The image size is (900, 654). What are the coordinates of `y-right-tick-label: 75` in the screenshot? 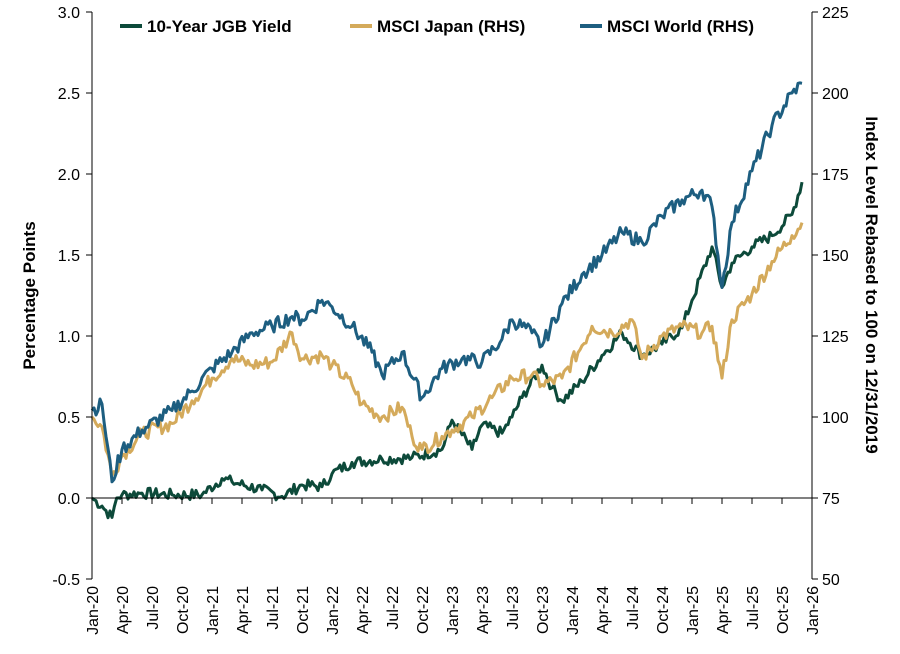 It's located at (831, 499).